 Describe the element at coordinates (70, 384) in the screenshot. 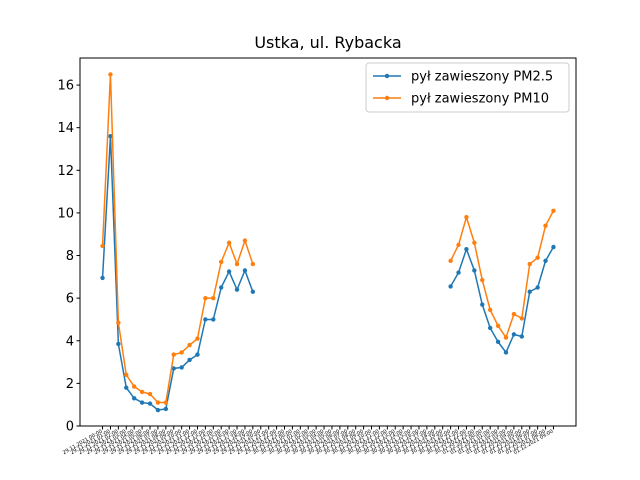

I see `y-tick-label: 2` at that location.